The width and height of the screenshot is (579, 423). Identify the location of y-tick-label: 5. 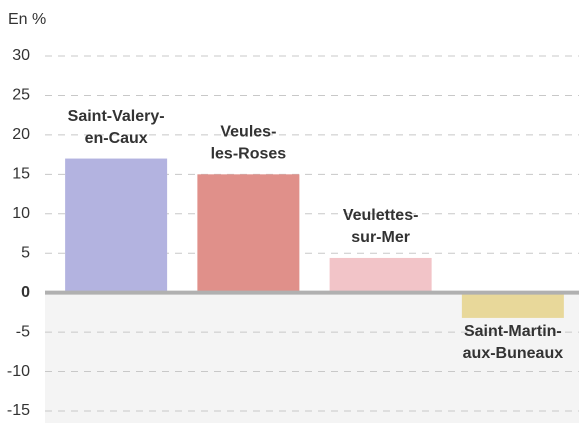
(25, 252).